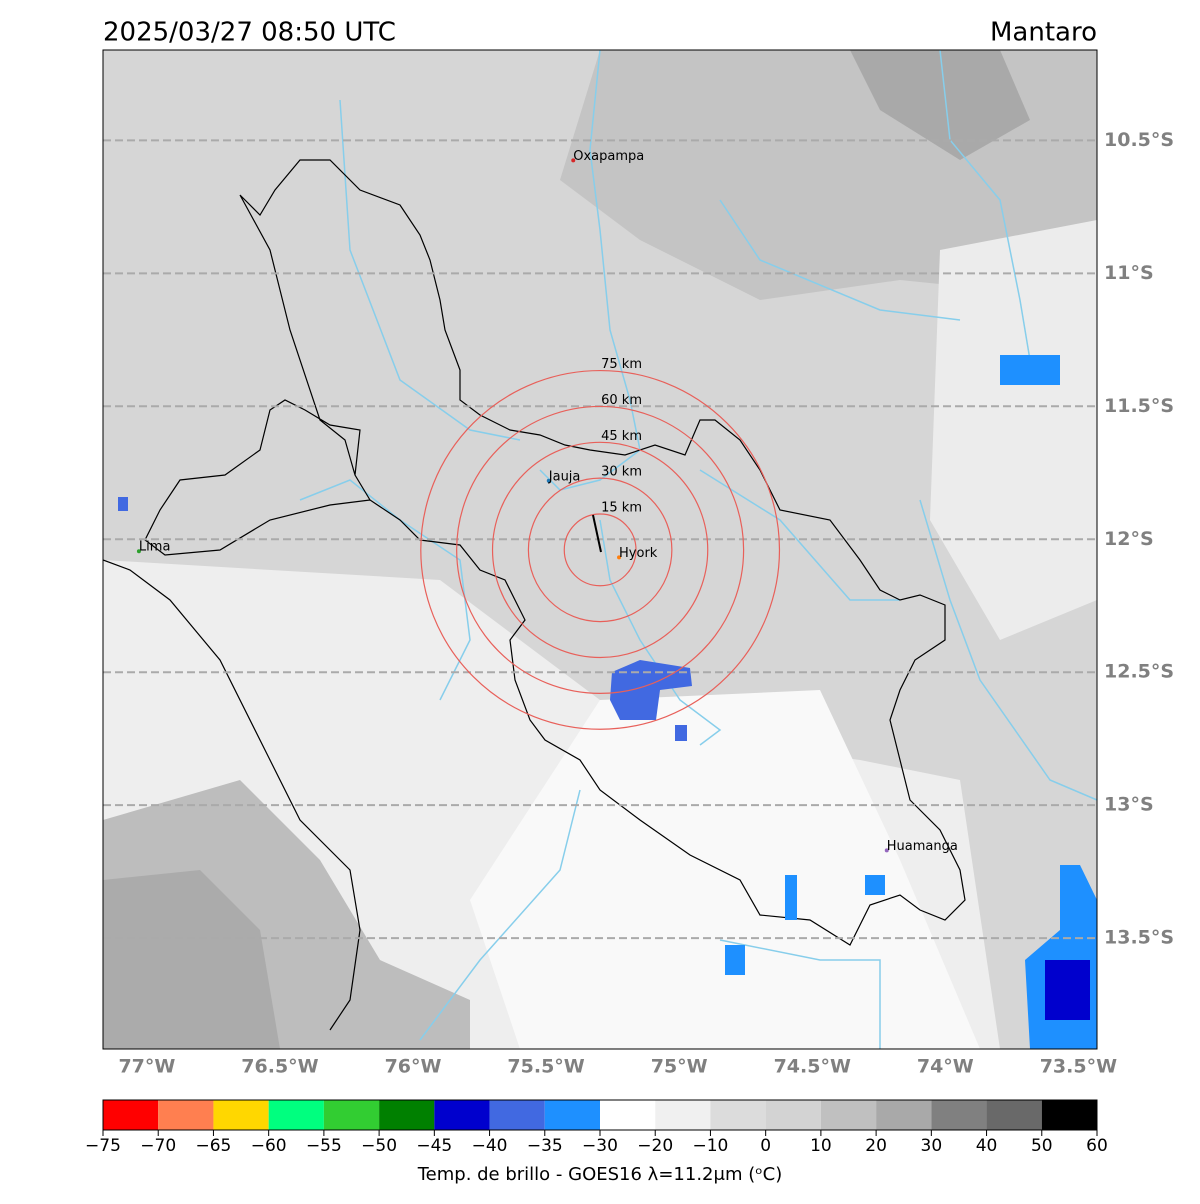 This screenshot has height=1204, width=1200. I want to click on distance-rings: 15 km 30 km 45 km 60 km 75 km, so click(600, 543).